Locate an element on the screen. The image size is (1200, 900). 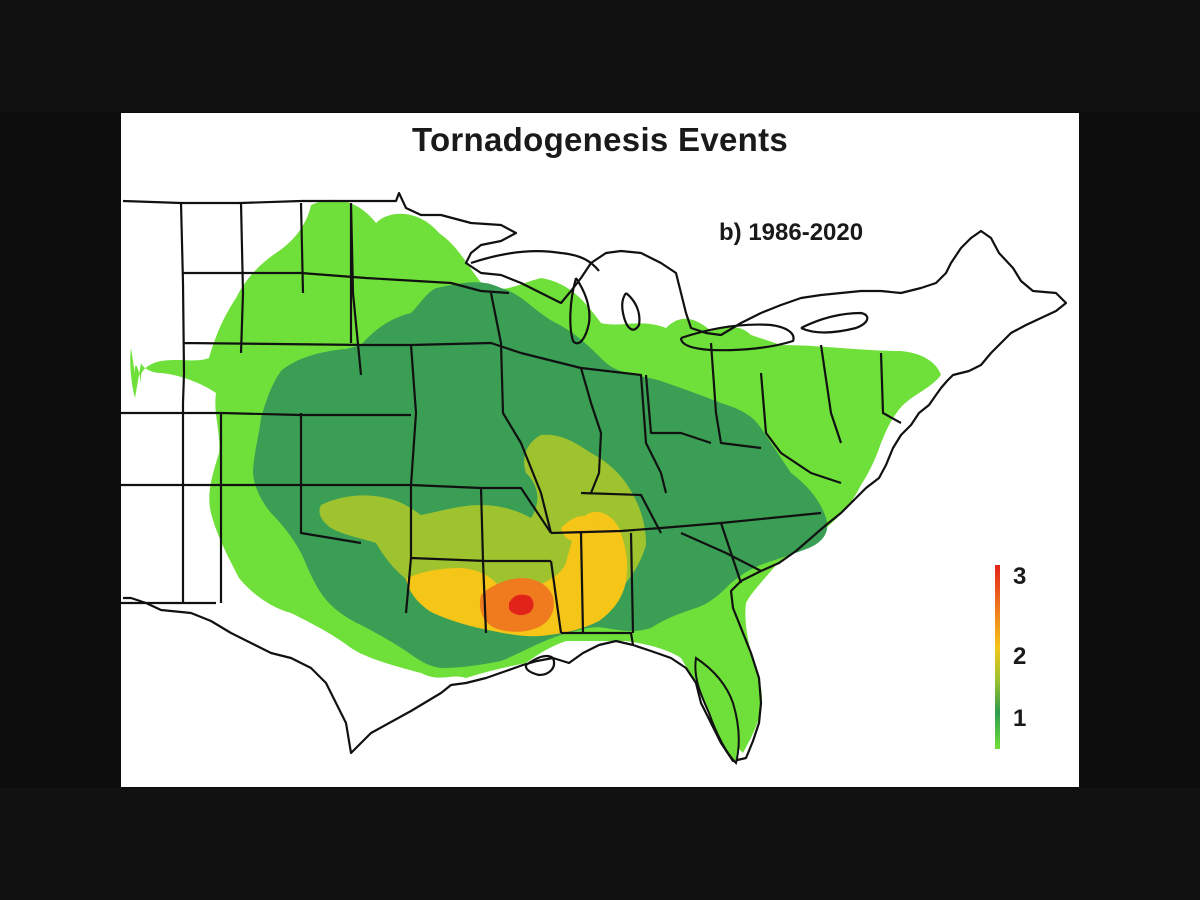
legend-label-2: 2 is located at coordinates (1020, 656).